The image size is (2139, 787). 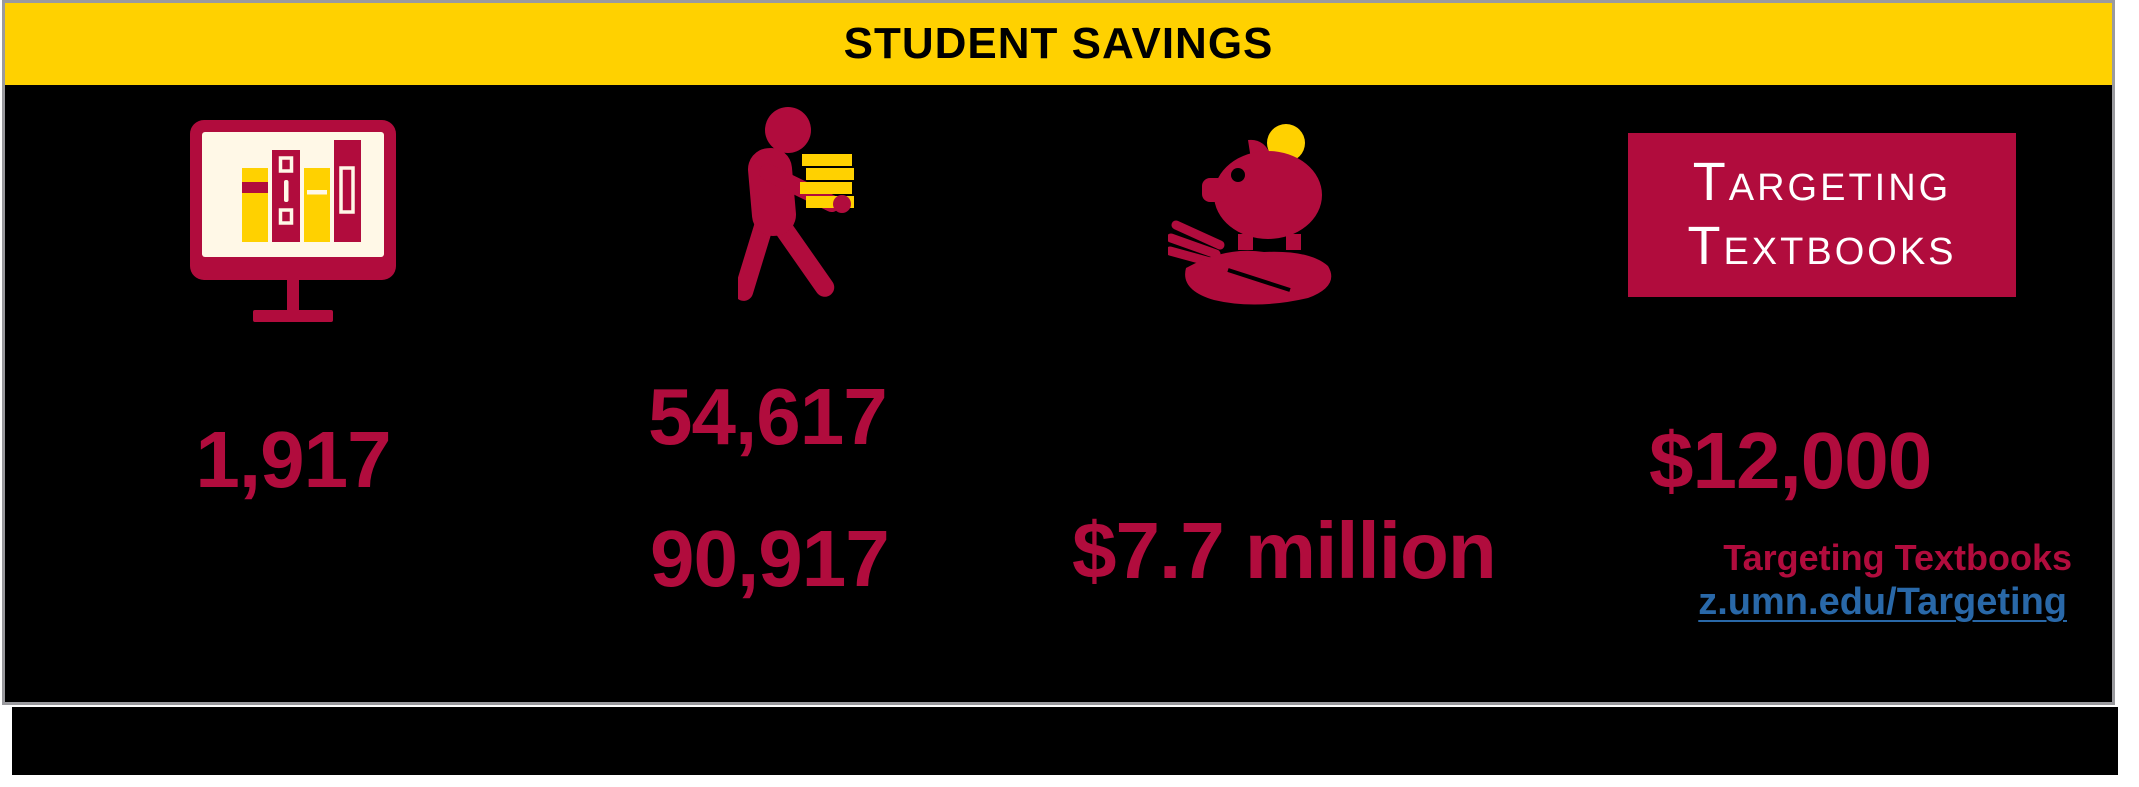 I want to click on stat-value-2b: 90,917, so click(x=770, y=558).